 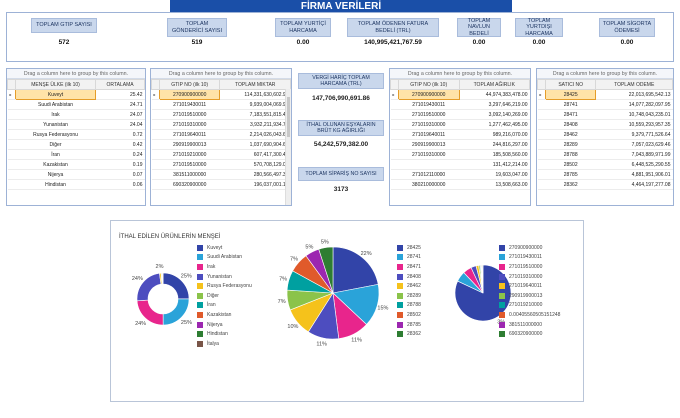 What do you see at coordinates (570, 124) in the screenshot?
I see `table-cell: 28408` at bounding box center [570, 124].